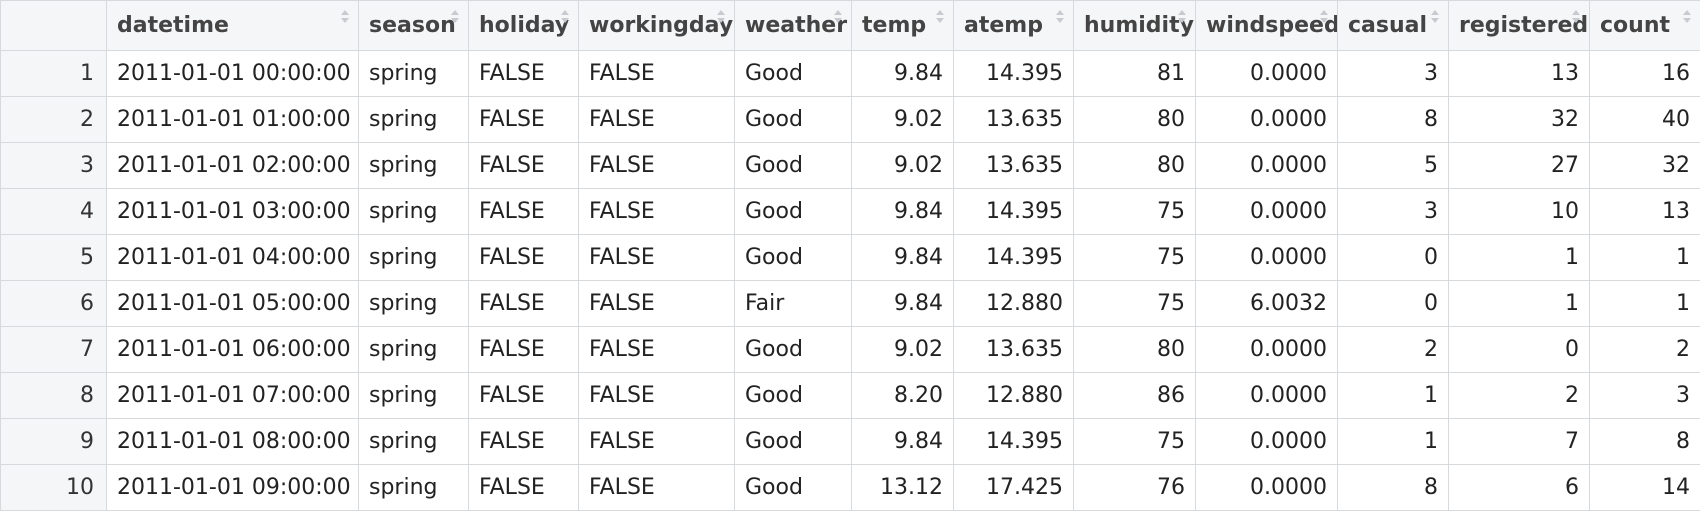 The height and width of the screenshot is (512, 1700). What do you see at coordinates (1003, 25) in the screenshot?
I see `column-header-label: atemp` at bounding box center [1003, 25].